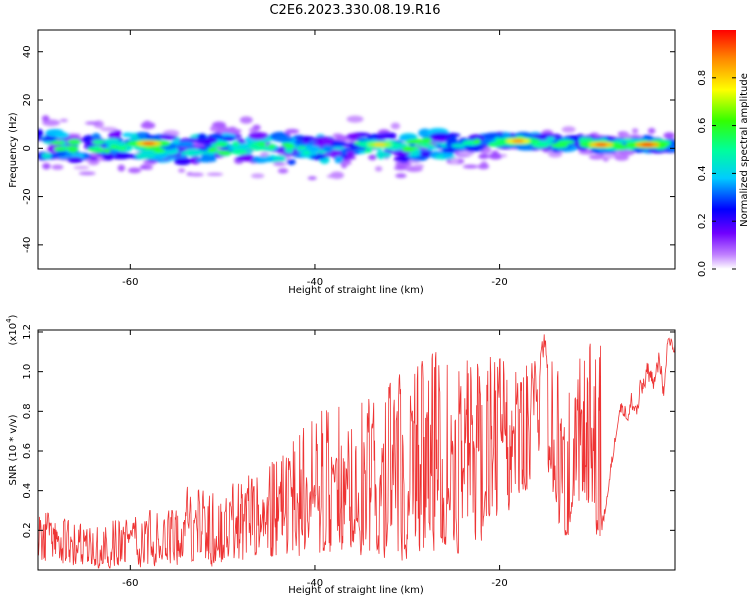 This screenshot has height=600, width=750. Describe the element at coordinates (356, 590) in the screenshot. I see `snr-xlabel: Height of straight line (km)` at that location.